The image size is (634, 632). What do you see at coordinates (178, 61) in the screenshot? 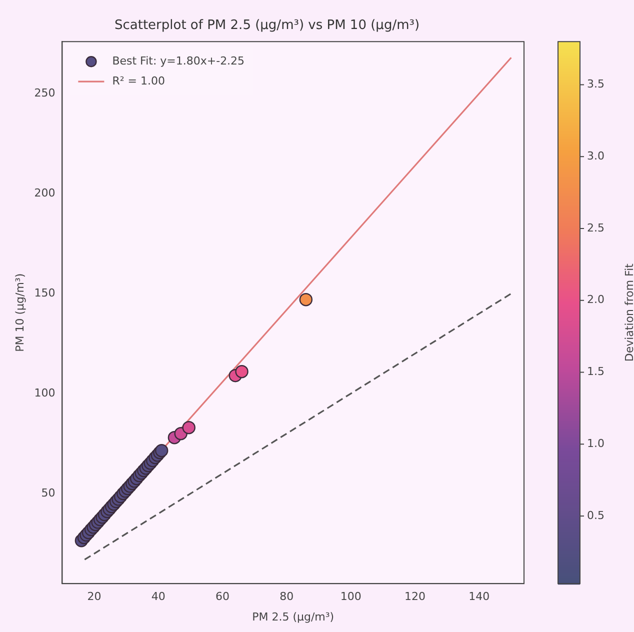
I see `legend-label: Best Fit: y=1.80x+-2.25` at bounding box center [178, 61].